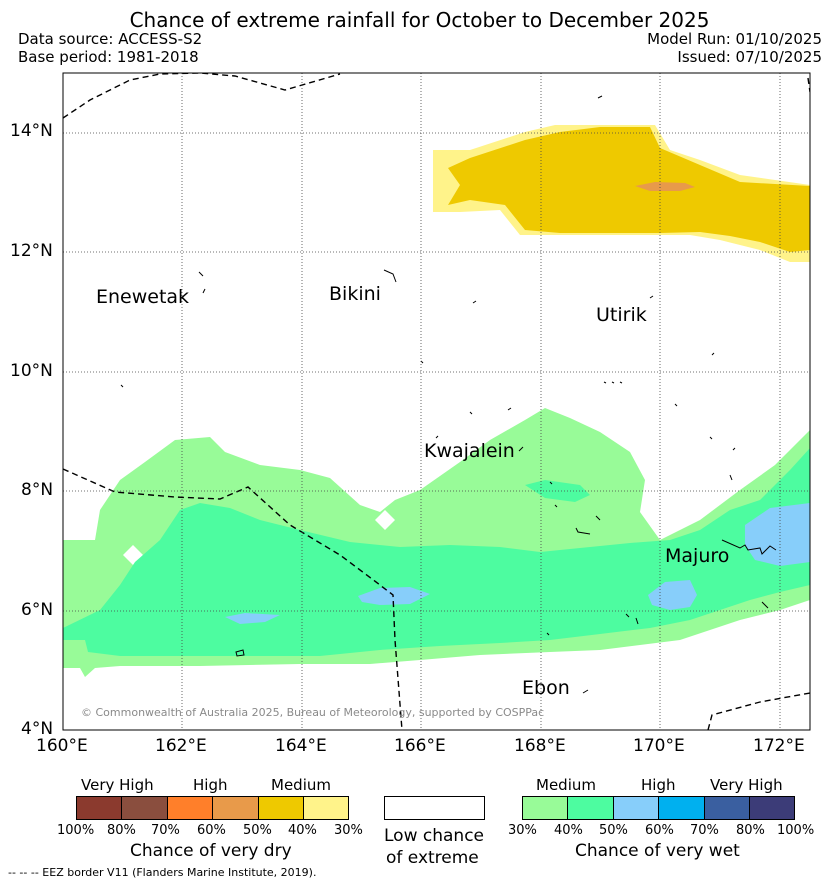 This screenshot has height=885, width=839. Describe the element at coordinates (557, 491) in the screenshot. I see `wet-mid-patch` at that location.